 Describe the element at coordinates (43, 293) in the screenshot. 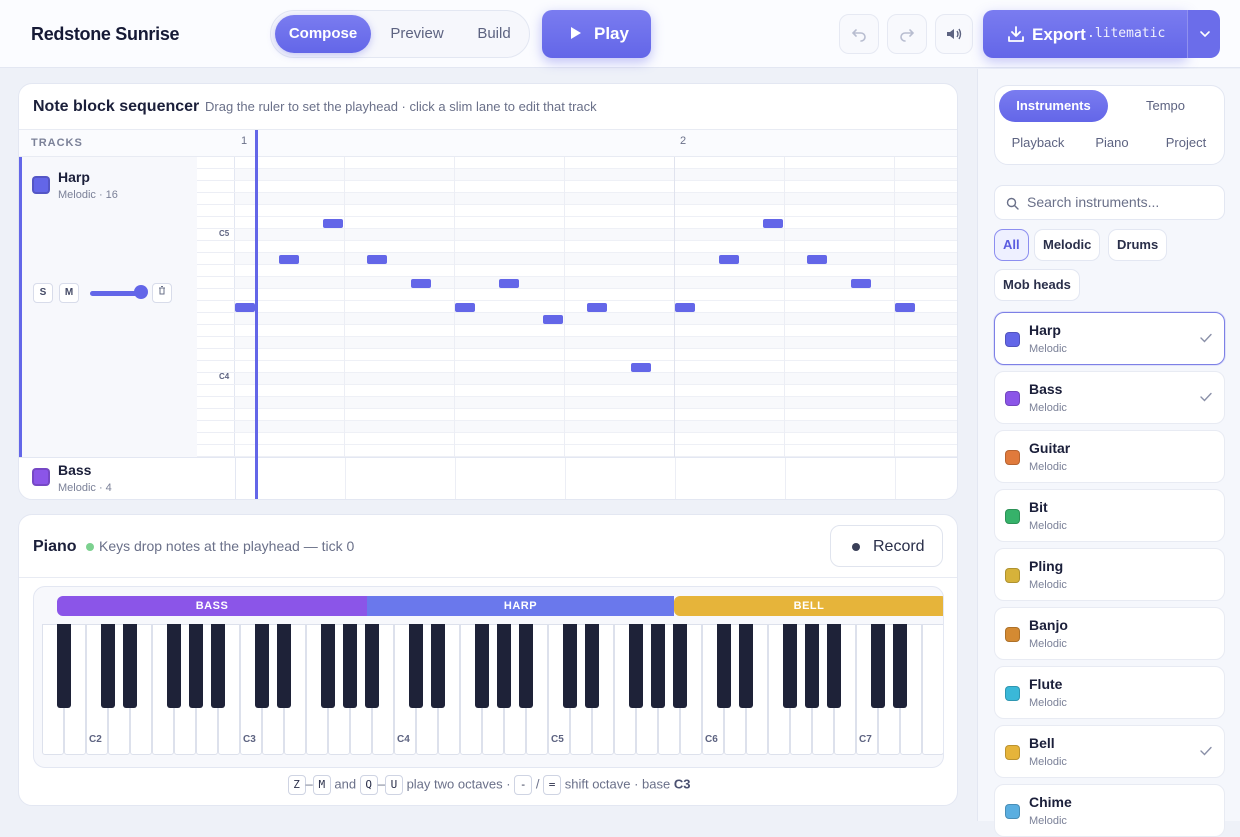

I see `solo-button: S` at that location.